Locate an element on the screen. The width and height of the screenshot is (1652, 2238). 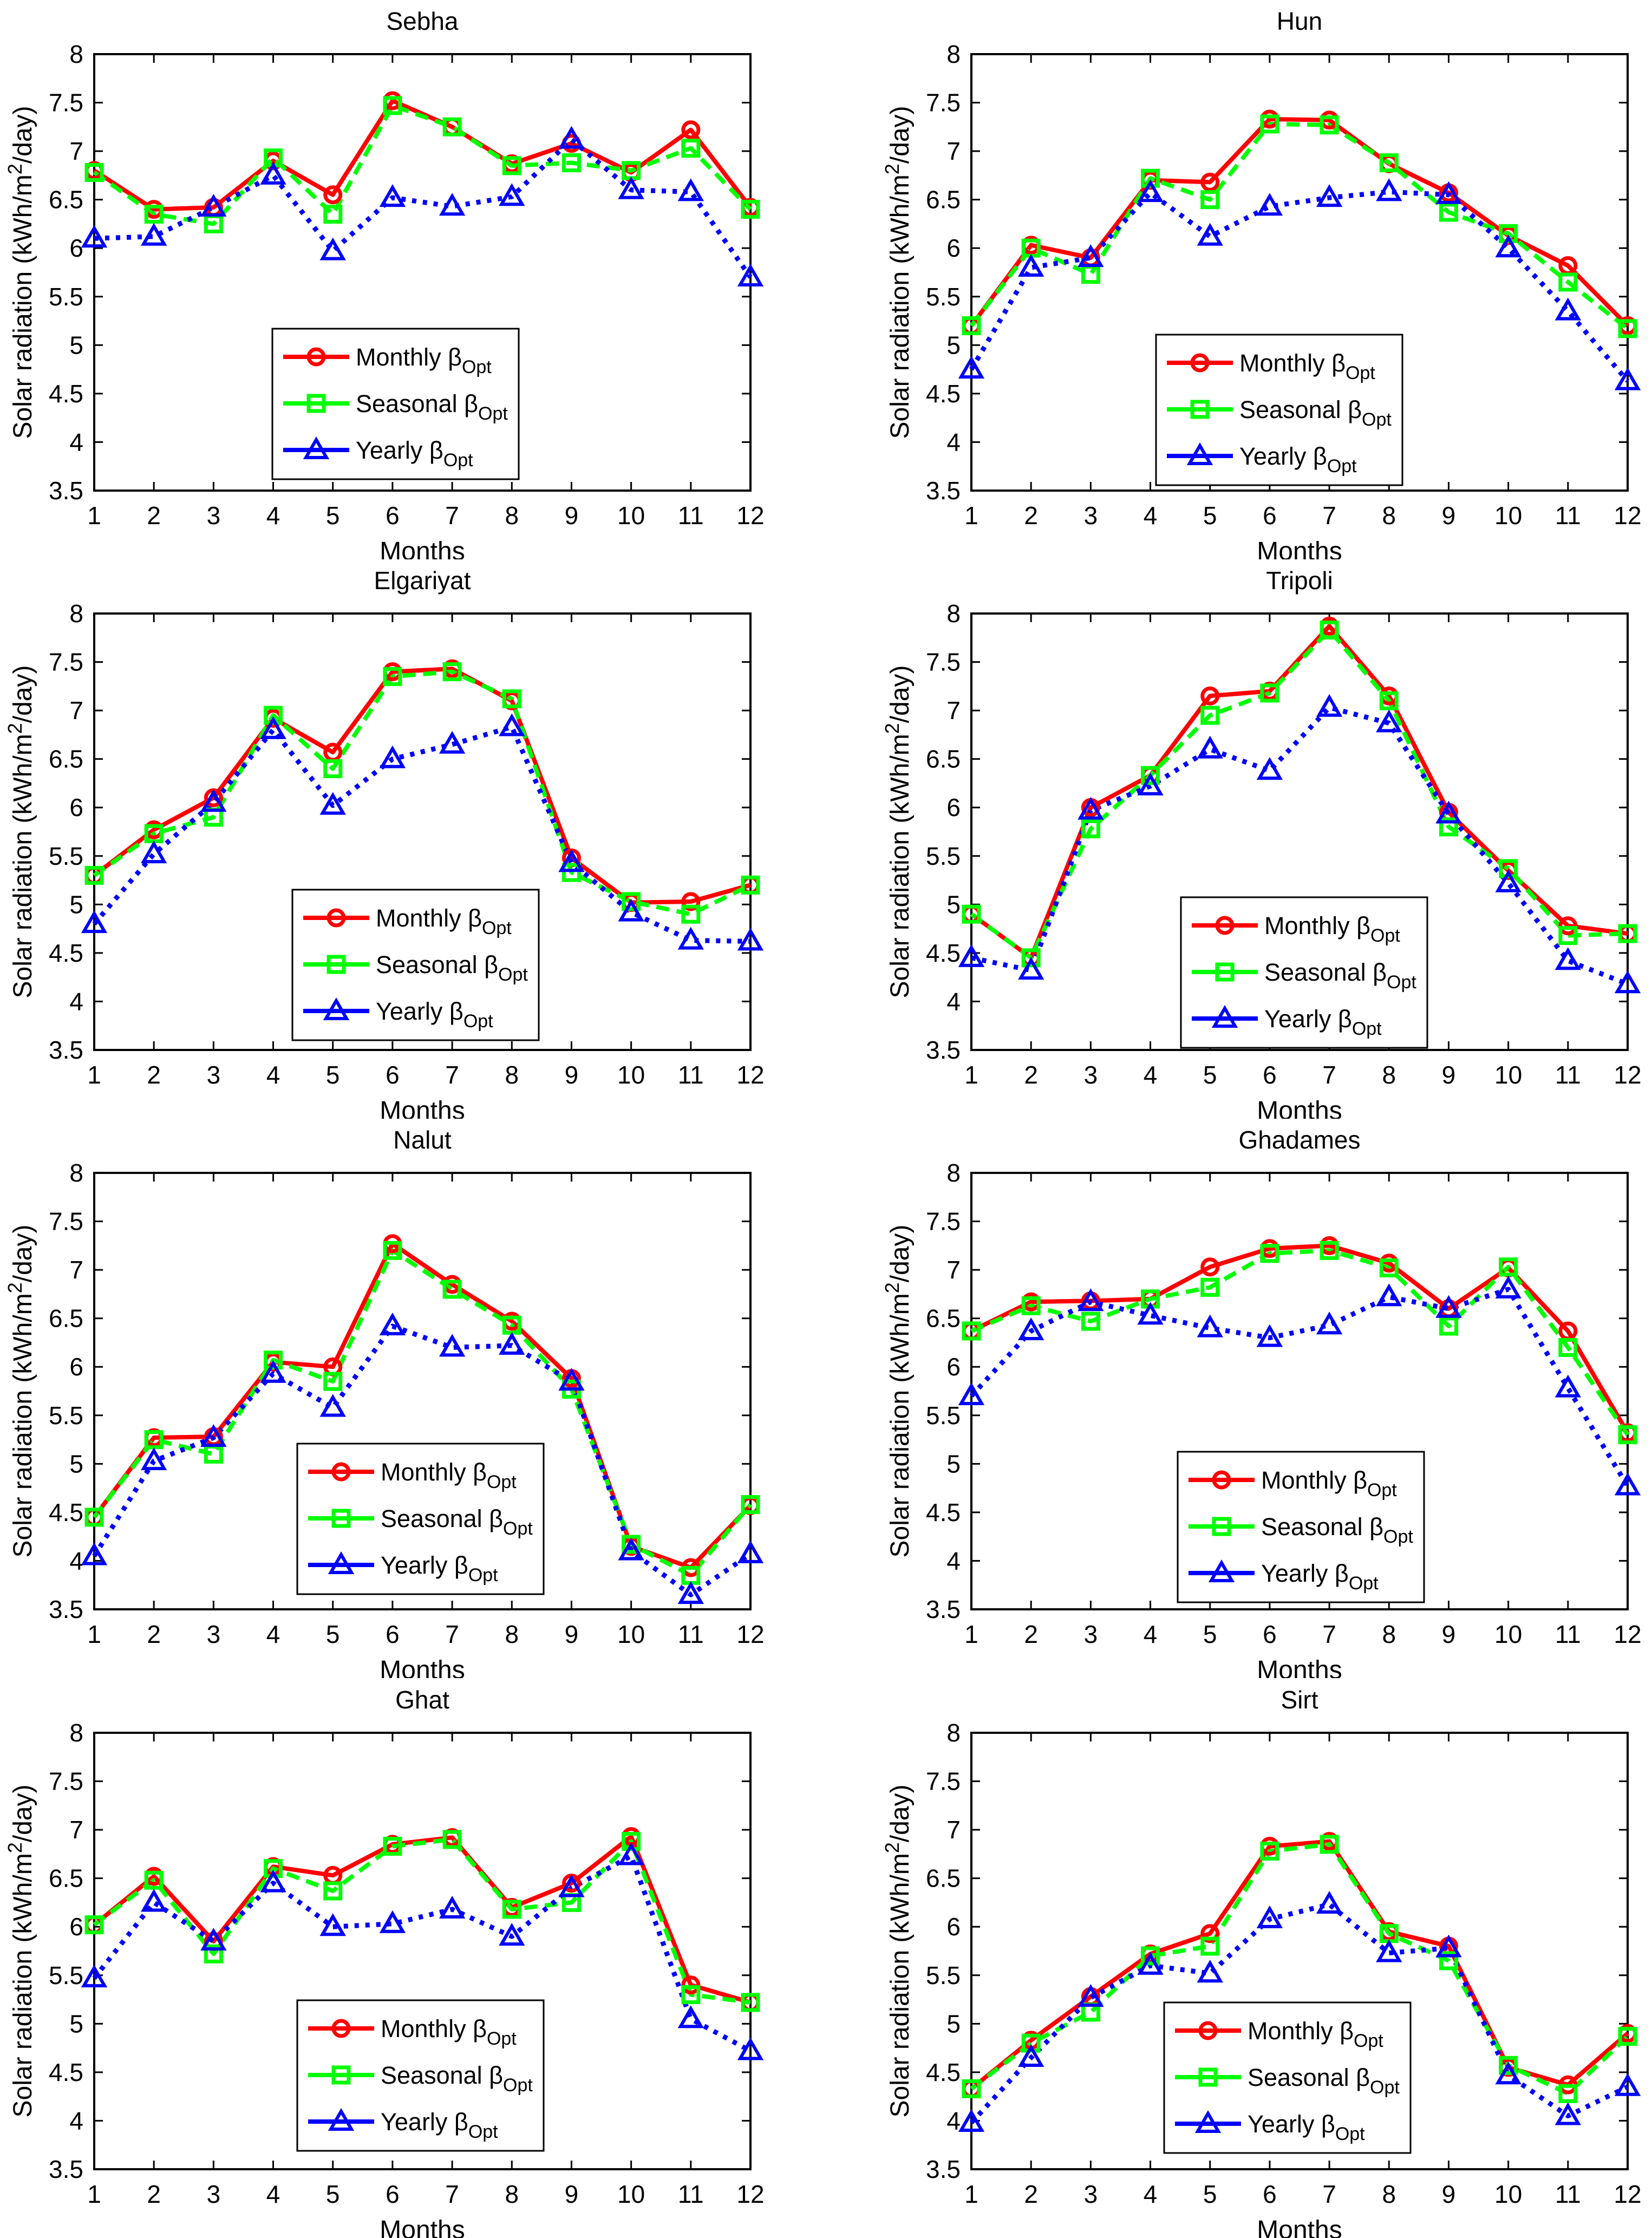
y-tick-label: 5 is located at coordinates (76, 345).